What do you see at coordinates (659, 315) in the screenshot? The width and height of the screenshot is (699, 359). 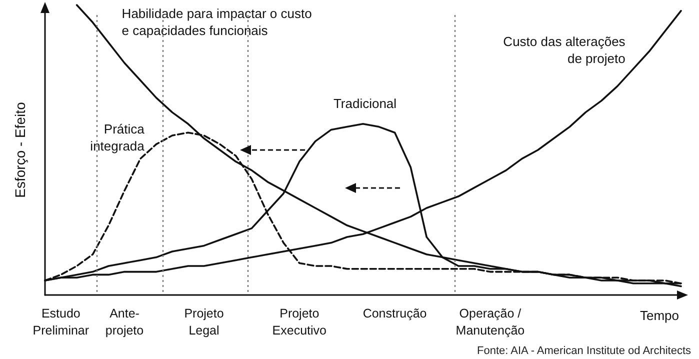 I see `x-axis-title: Tempo` at bounding box center [659, 315].